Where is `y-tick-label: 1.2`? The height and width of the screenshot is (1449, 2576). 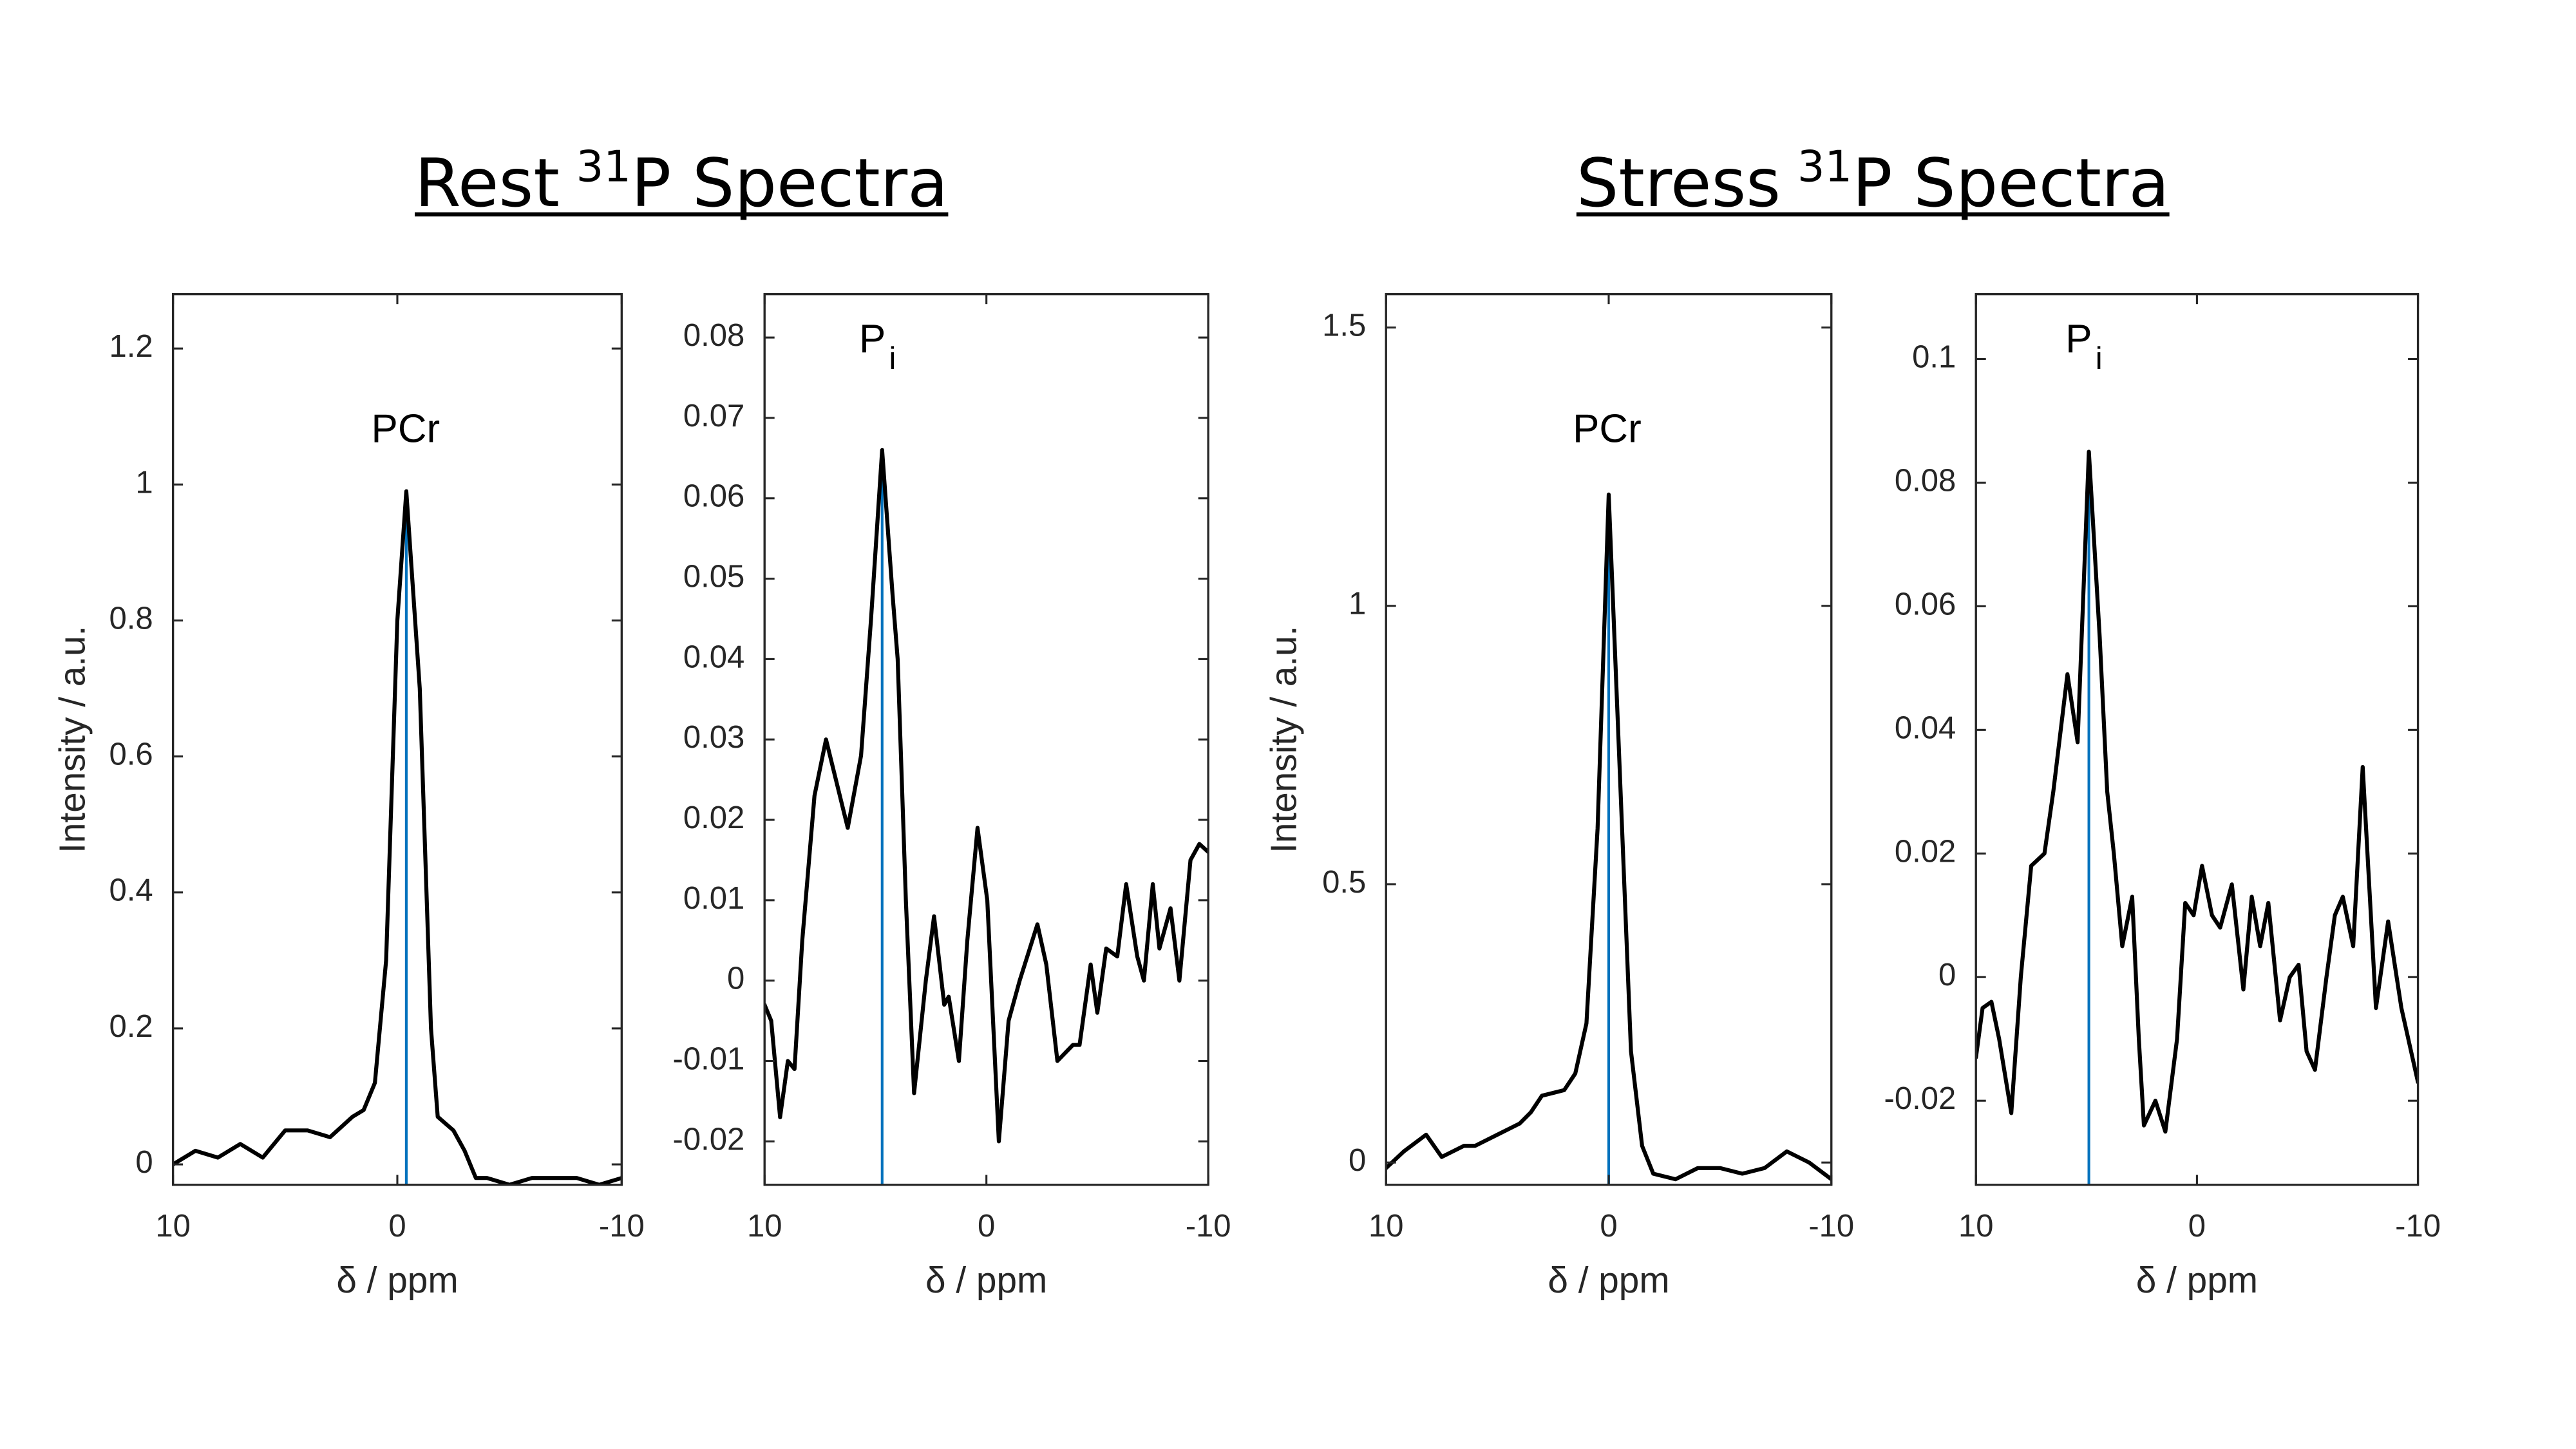
y-tick-label: 1.2 is located at coordinates (131, 347).